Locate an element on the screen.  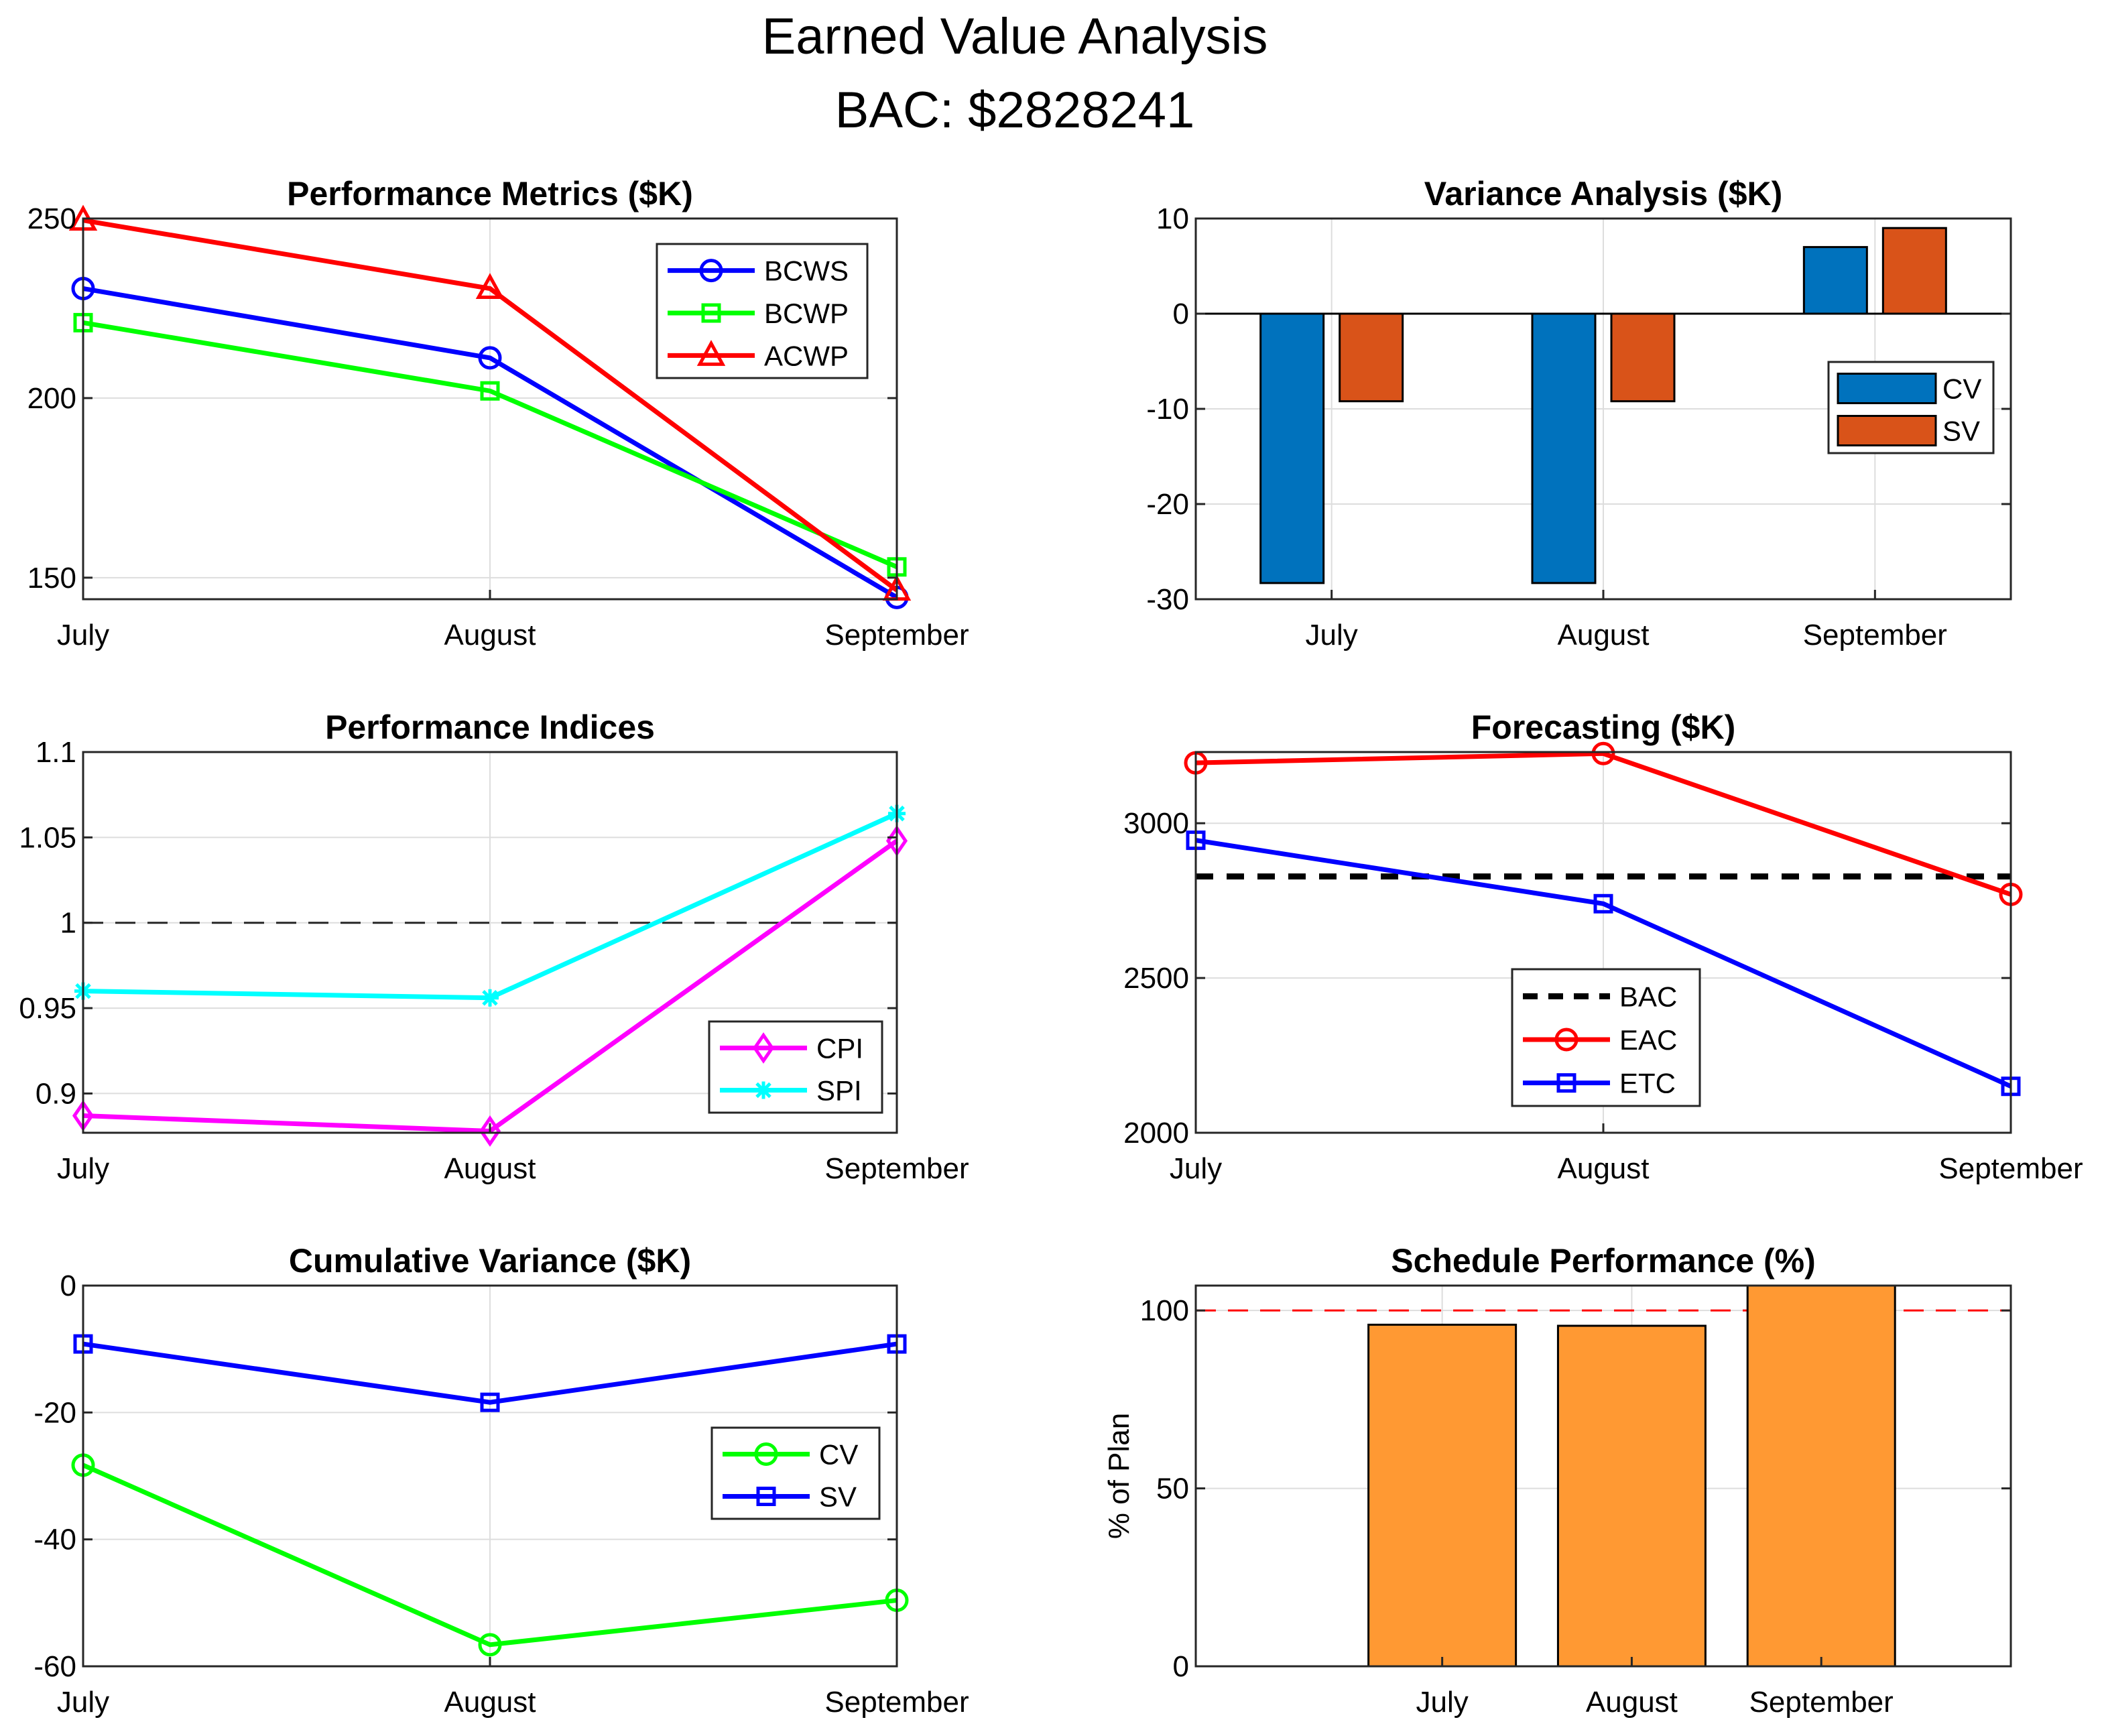
schedule-title: Schedule Performance (%) is located at coordinates (1604, 1261).